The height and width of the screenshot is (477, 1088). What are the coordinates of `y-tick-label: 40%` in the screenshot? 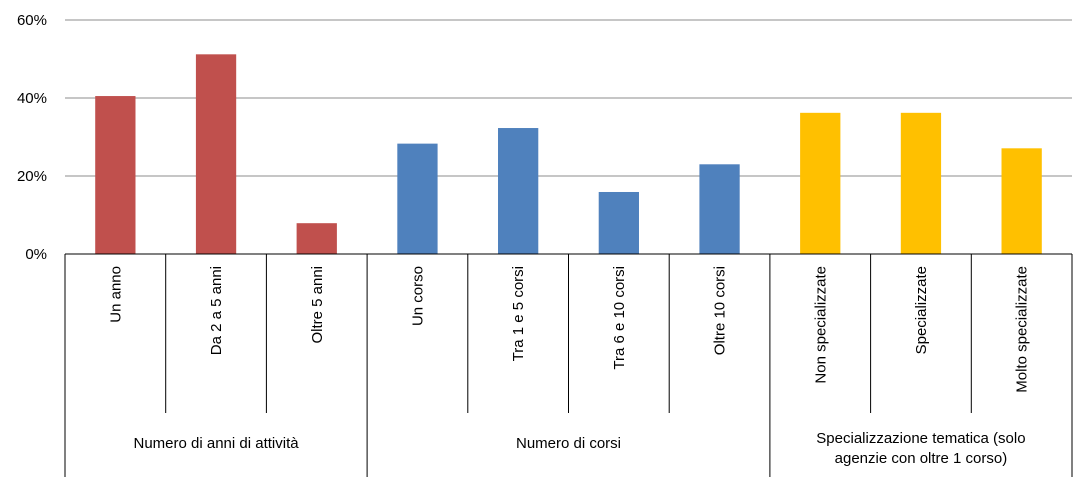 It's located at (32, 98).